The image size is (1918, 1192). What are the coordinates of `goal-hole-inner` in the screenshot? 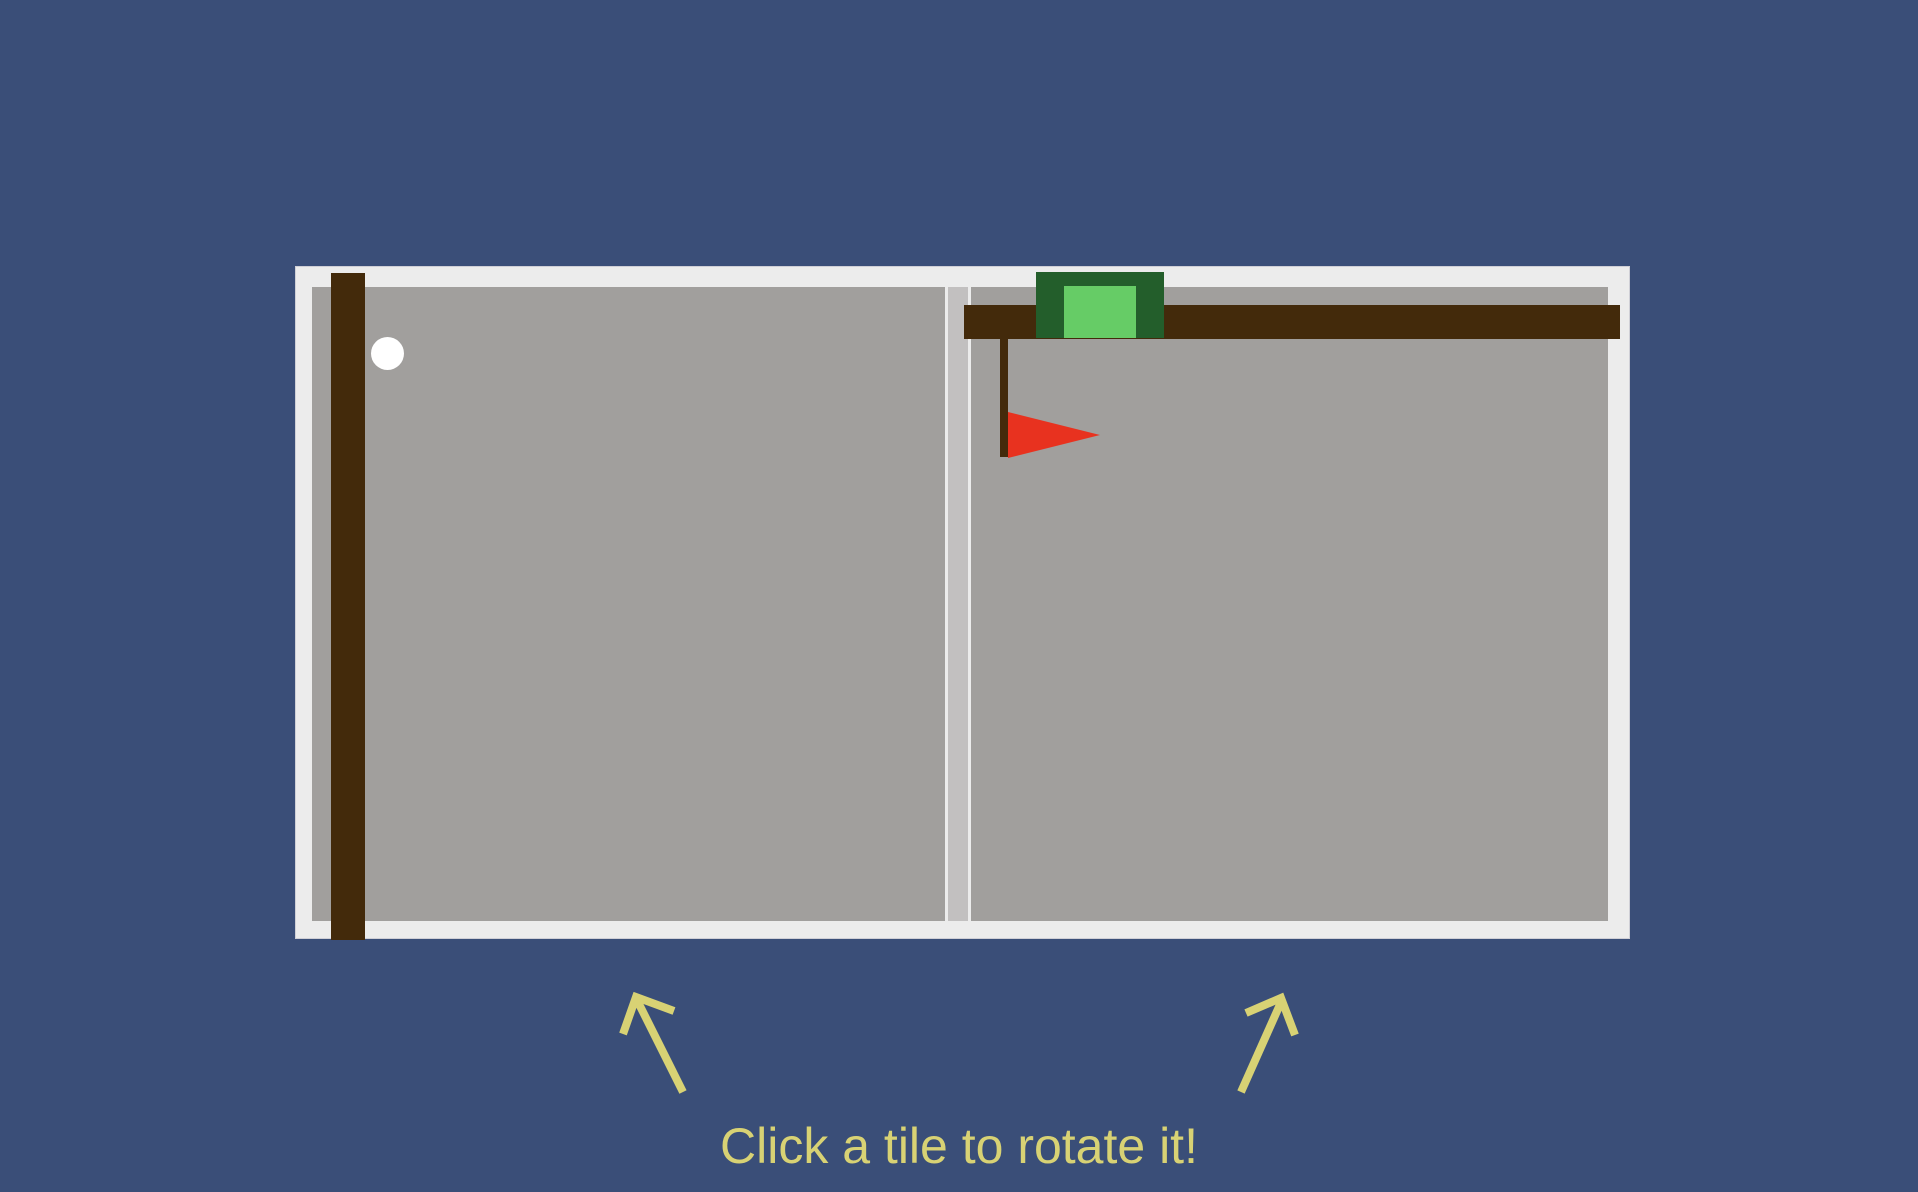 It's located at (1100, 312).